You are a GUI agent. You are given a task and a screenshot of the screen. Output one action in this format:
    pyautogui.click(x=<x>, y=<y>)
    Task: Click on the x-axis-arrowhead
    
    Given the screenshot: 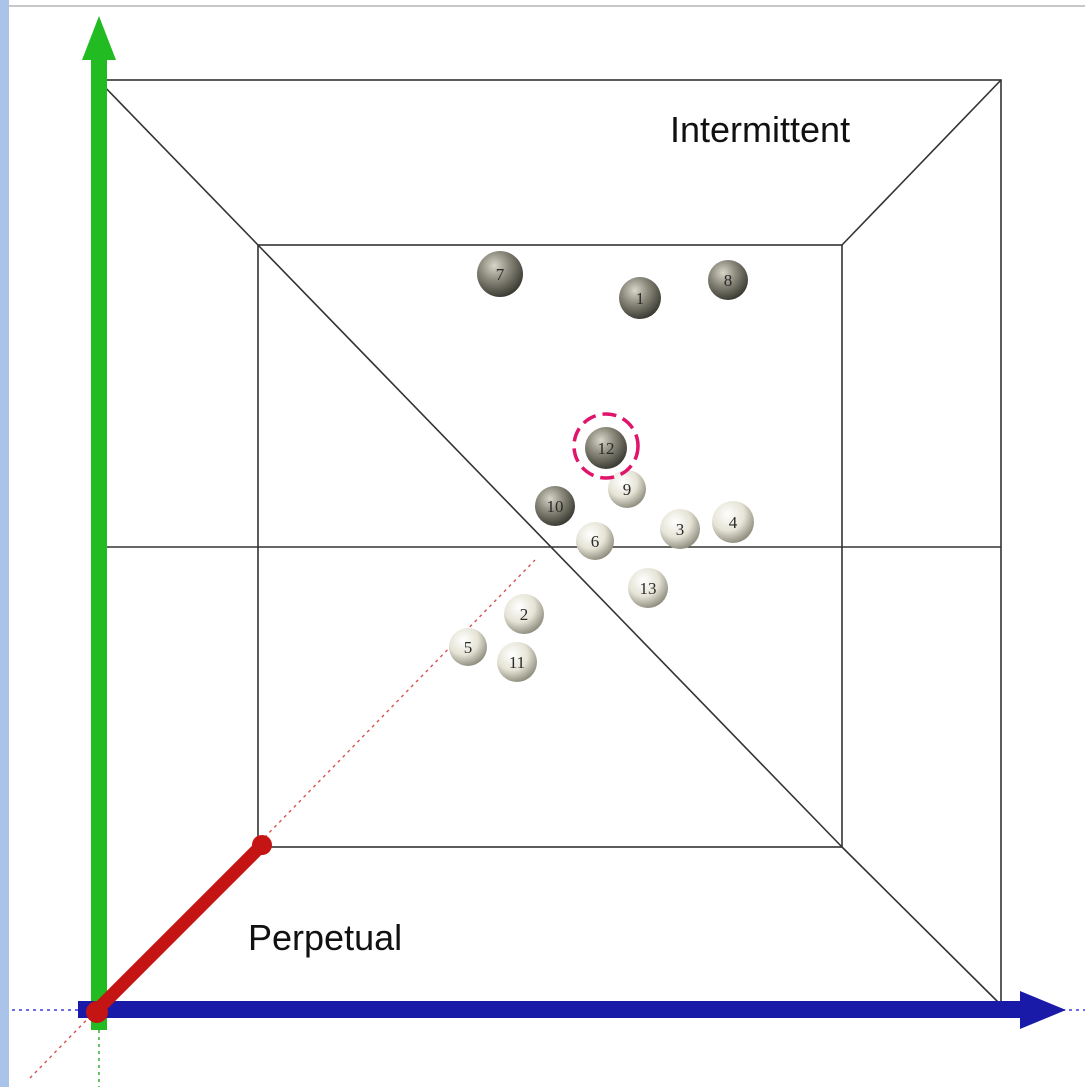 What is the action you would take?
    pyautogui.click(x=1043, y=1010)
    